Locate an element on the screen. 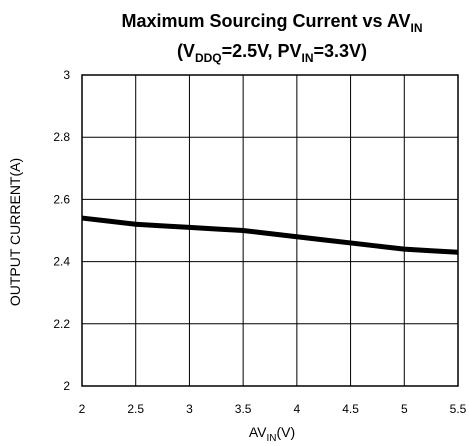 The image size is (469, 446). x-tick-label: 3 is located at coordinates (189, 409).